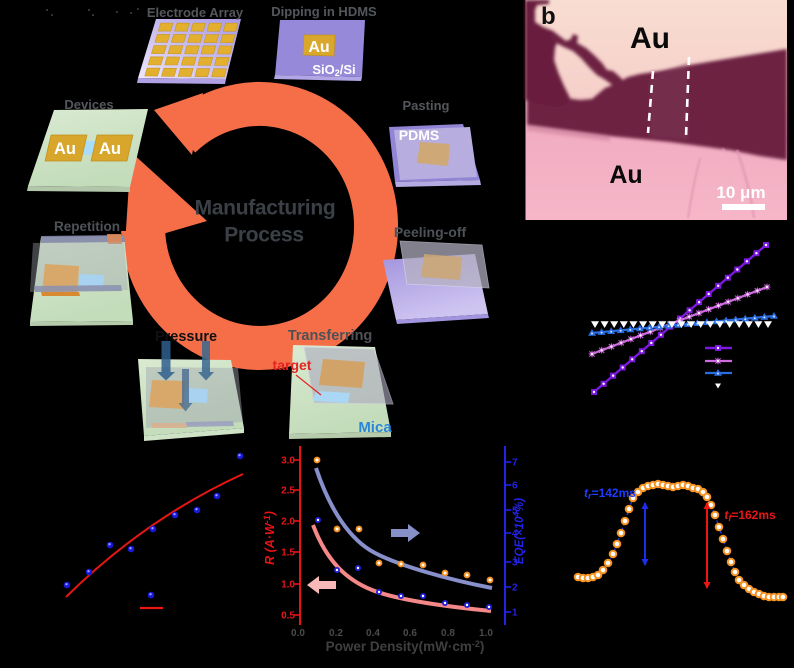  I want to click on svg-text: 0.2, so click(336, 633).